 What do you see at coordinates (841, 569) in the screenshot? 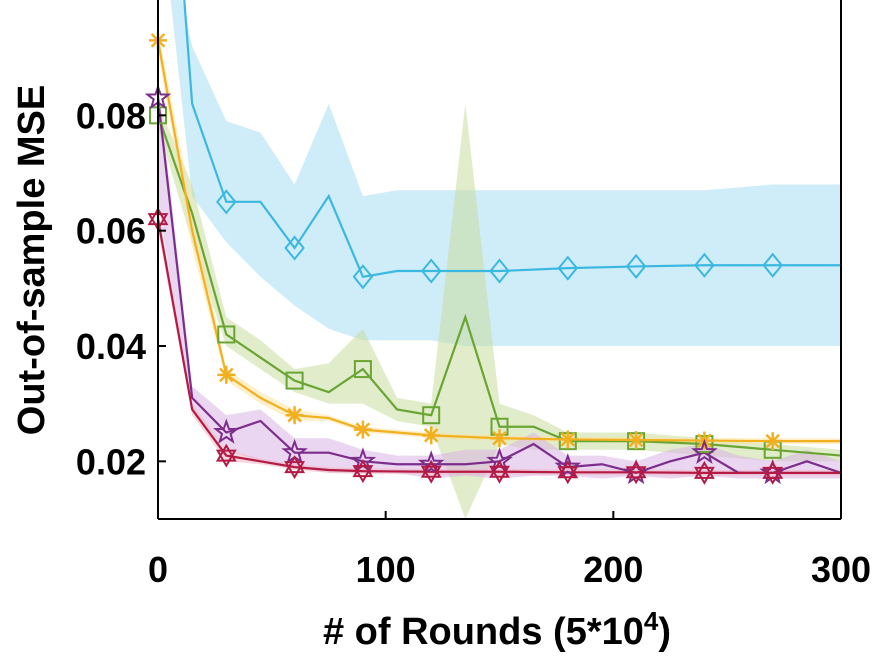
I see `x-tick-label: 300` at bounding box center [841, 569].